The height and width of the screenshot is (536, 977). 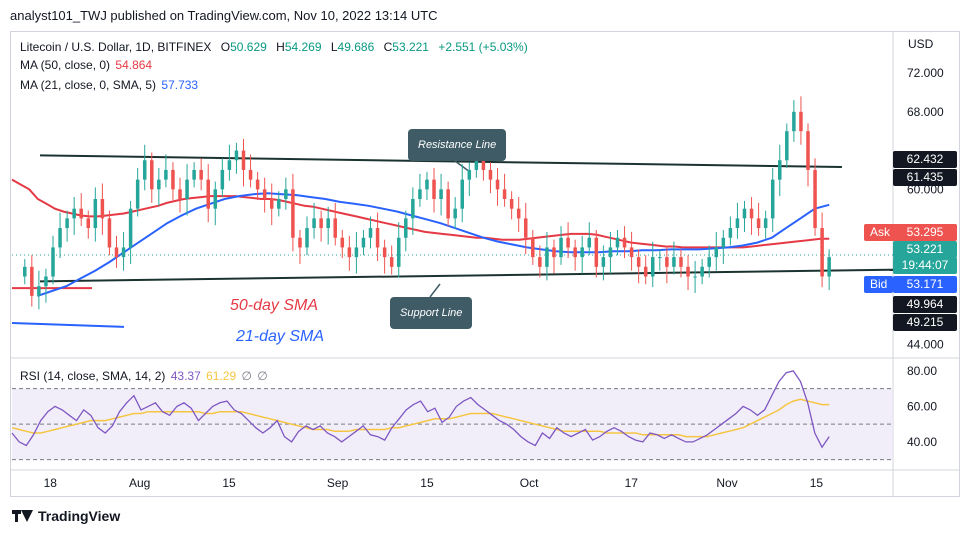 What do you see at coordinates (134, 65) in the screenshot?
I see `ma50-value: 54.864` at bounding box center [134, 65].